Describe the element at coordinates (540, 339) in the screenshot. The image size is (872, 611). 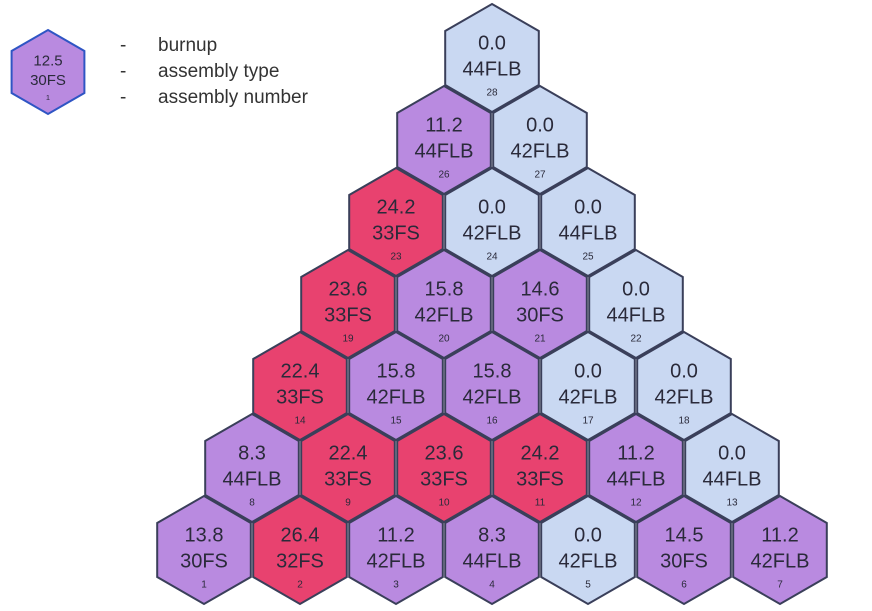
I see `assembly-number: 21` at that location.